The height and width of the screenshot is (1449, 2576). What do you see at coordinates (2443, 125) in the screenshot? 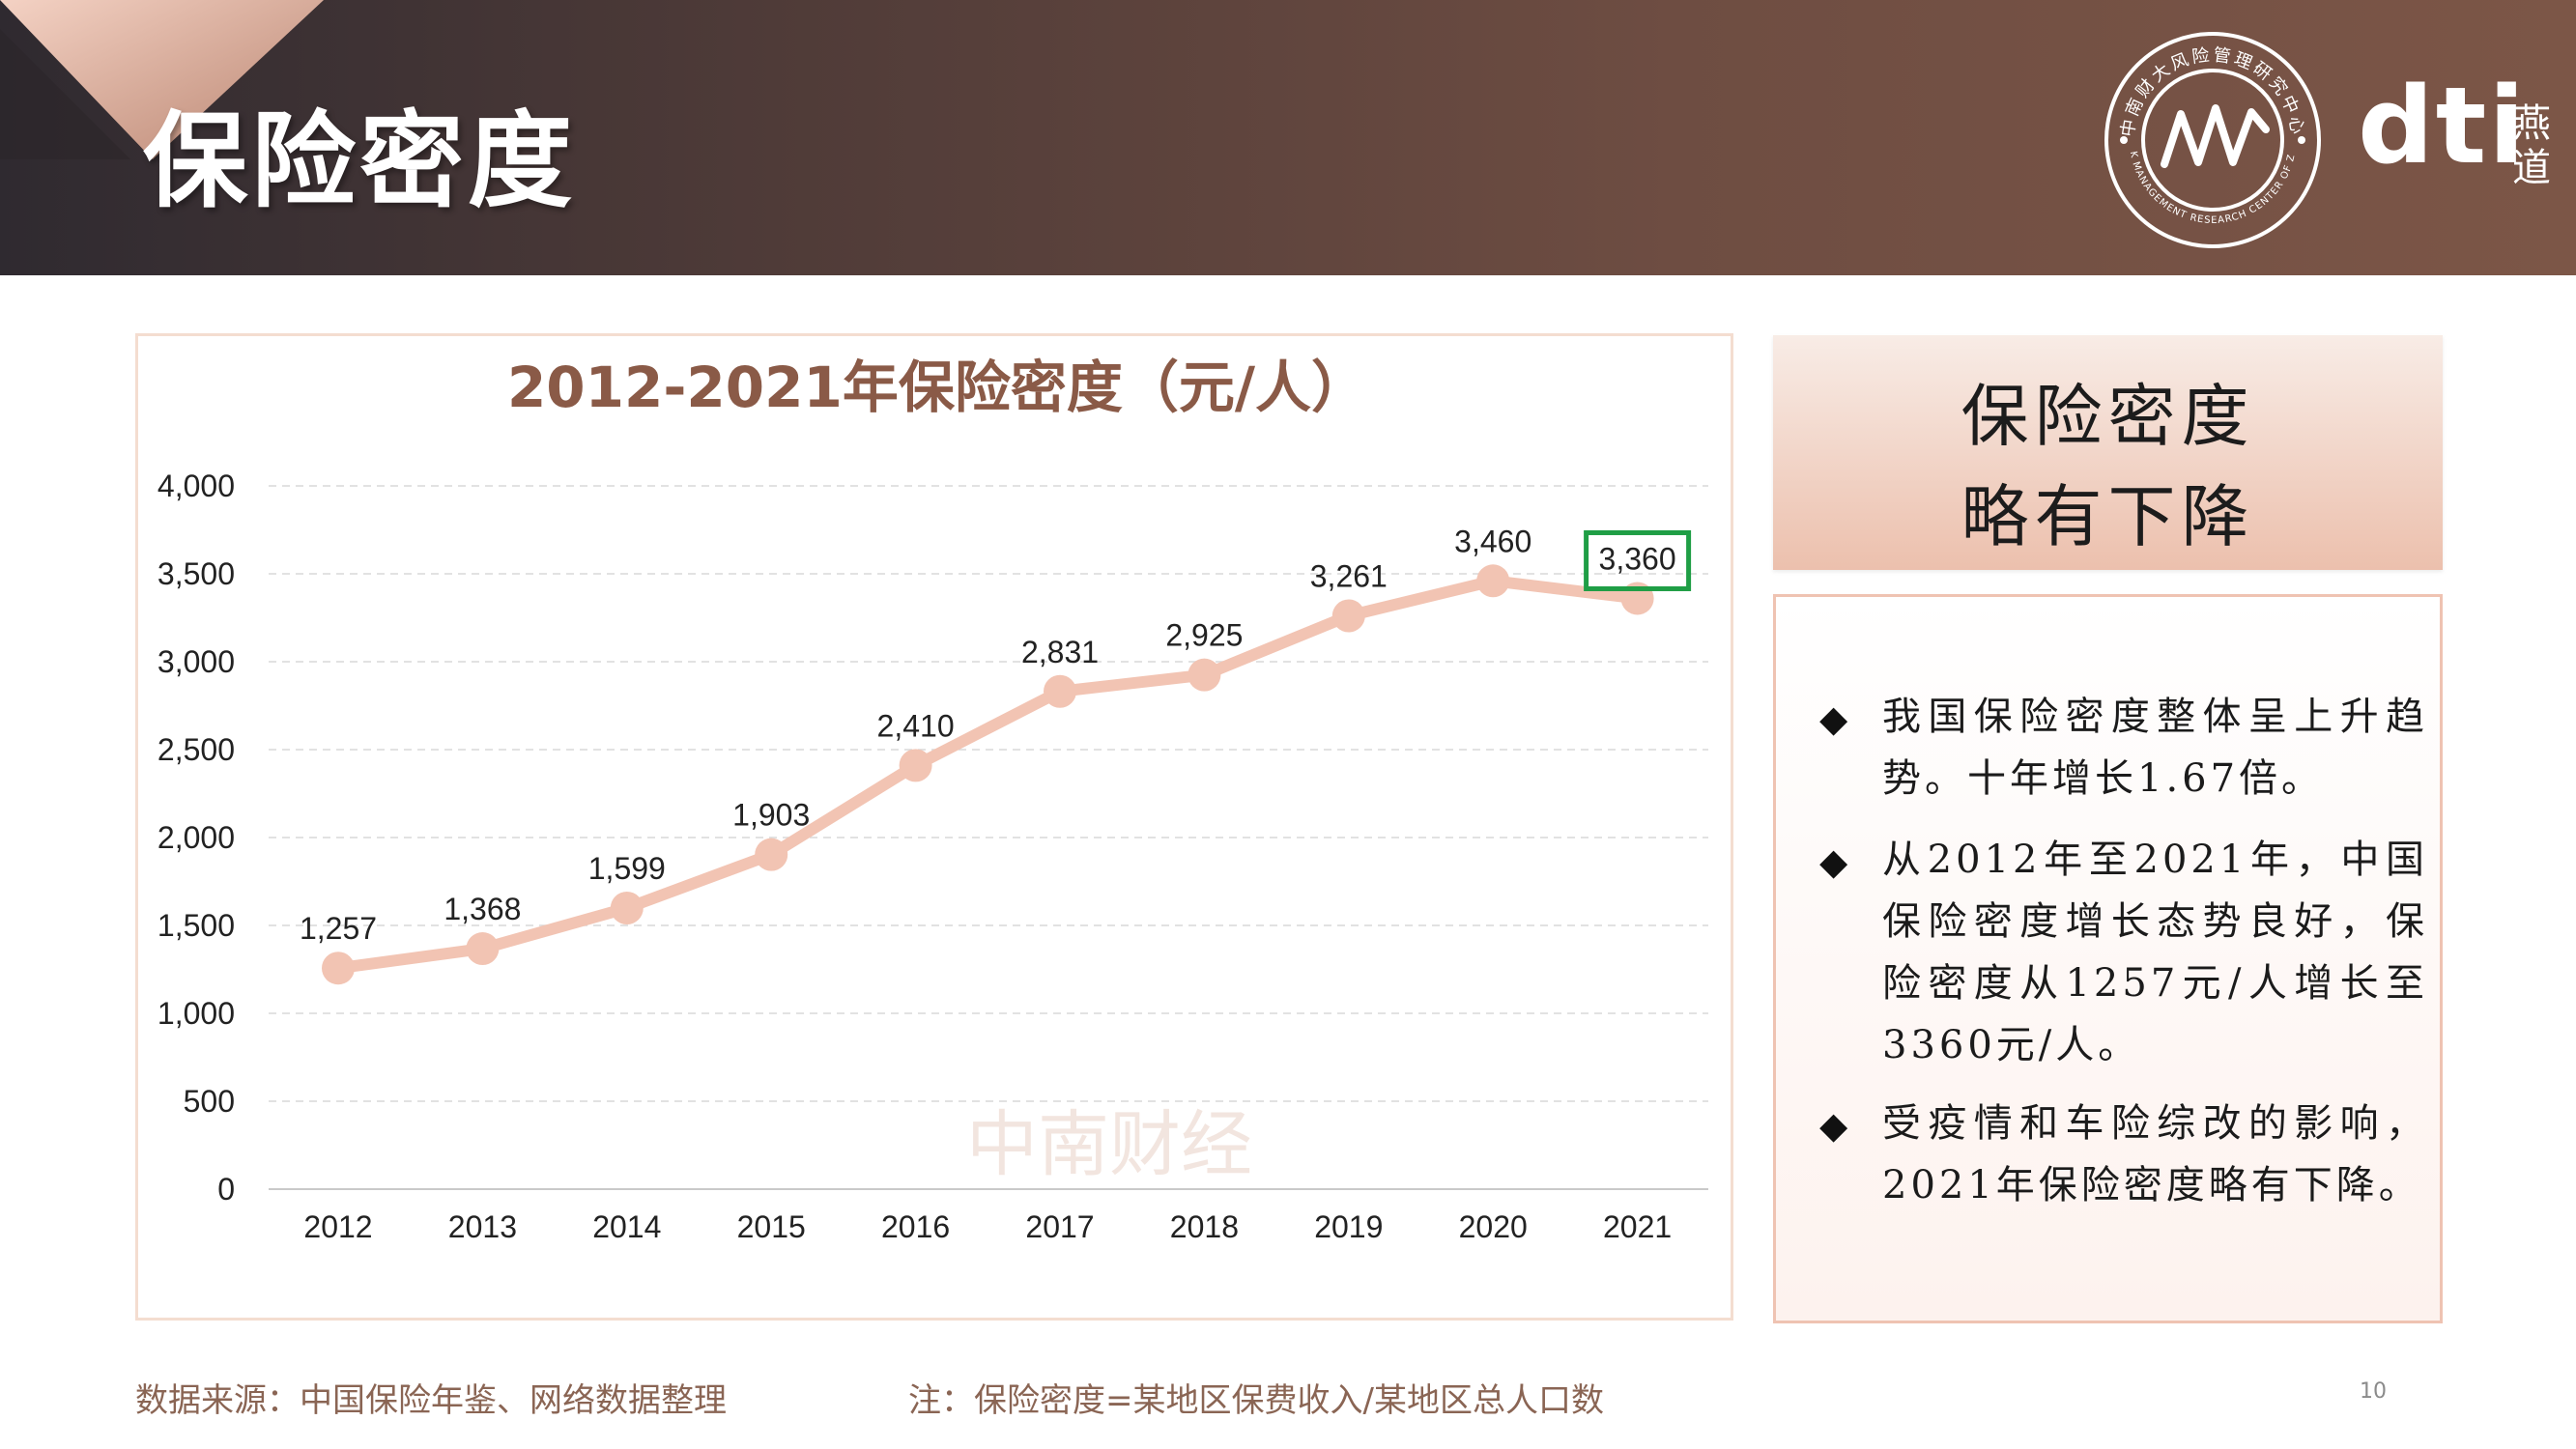
I see `dti-logo: dti` at bounding box center [2443, 125].